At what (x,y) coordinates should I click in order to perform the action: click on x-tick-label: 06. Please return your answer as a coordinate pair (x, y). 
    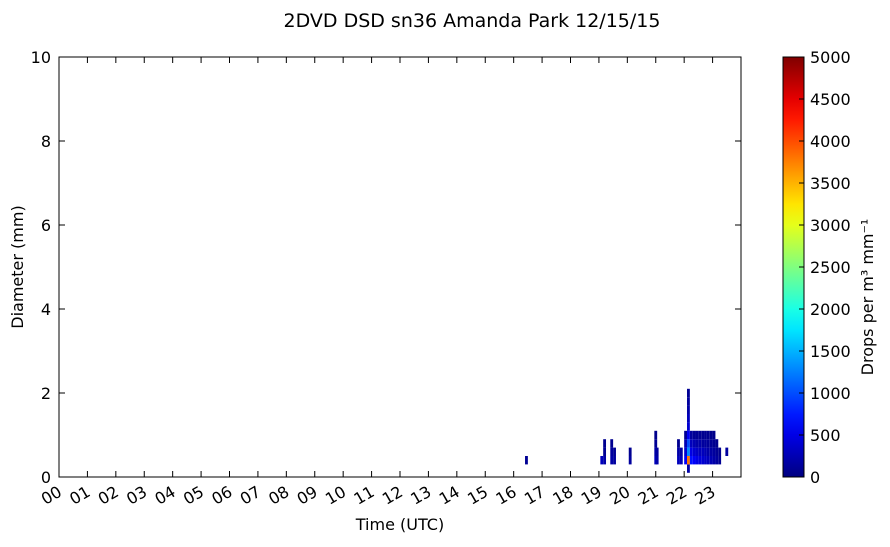
    Looking at the image, I should click on (221, 495).